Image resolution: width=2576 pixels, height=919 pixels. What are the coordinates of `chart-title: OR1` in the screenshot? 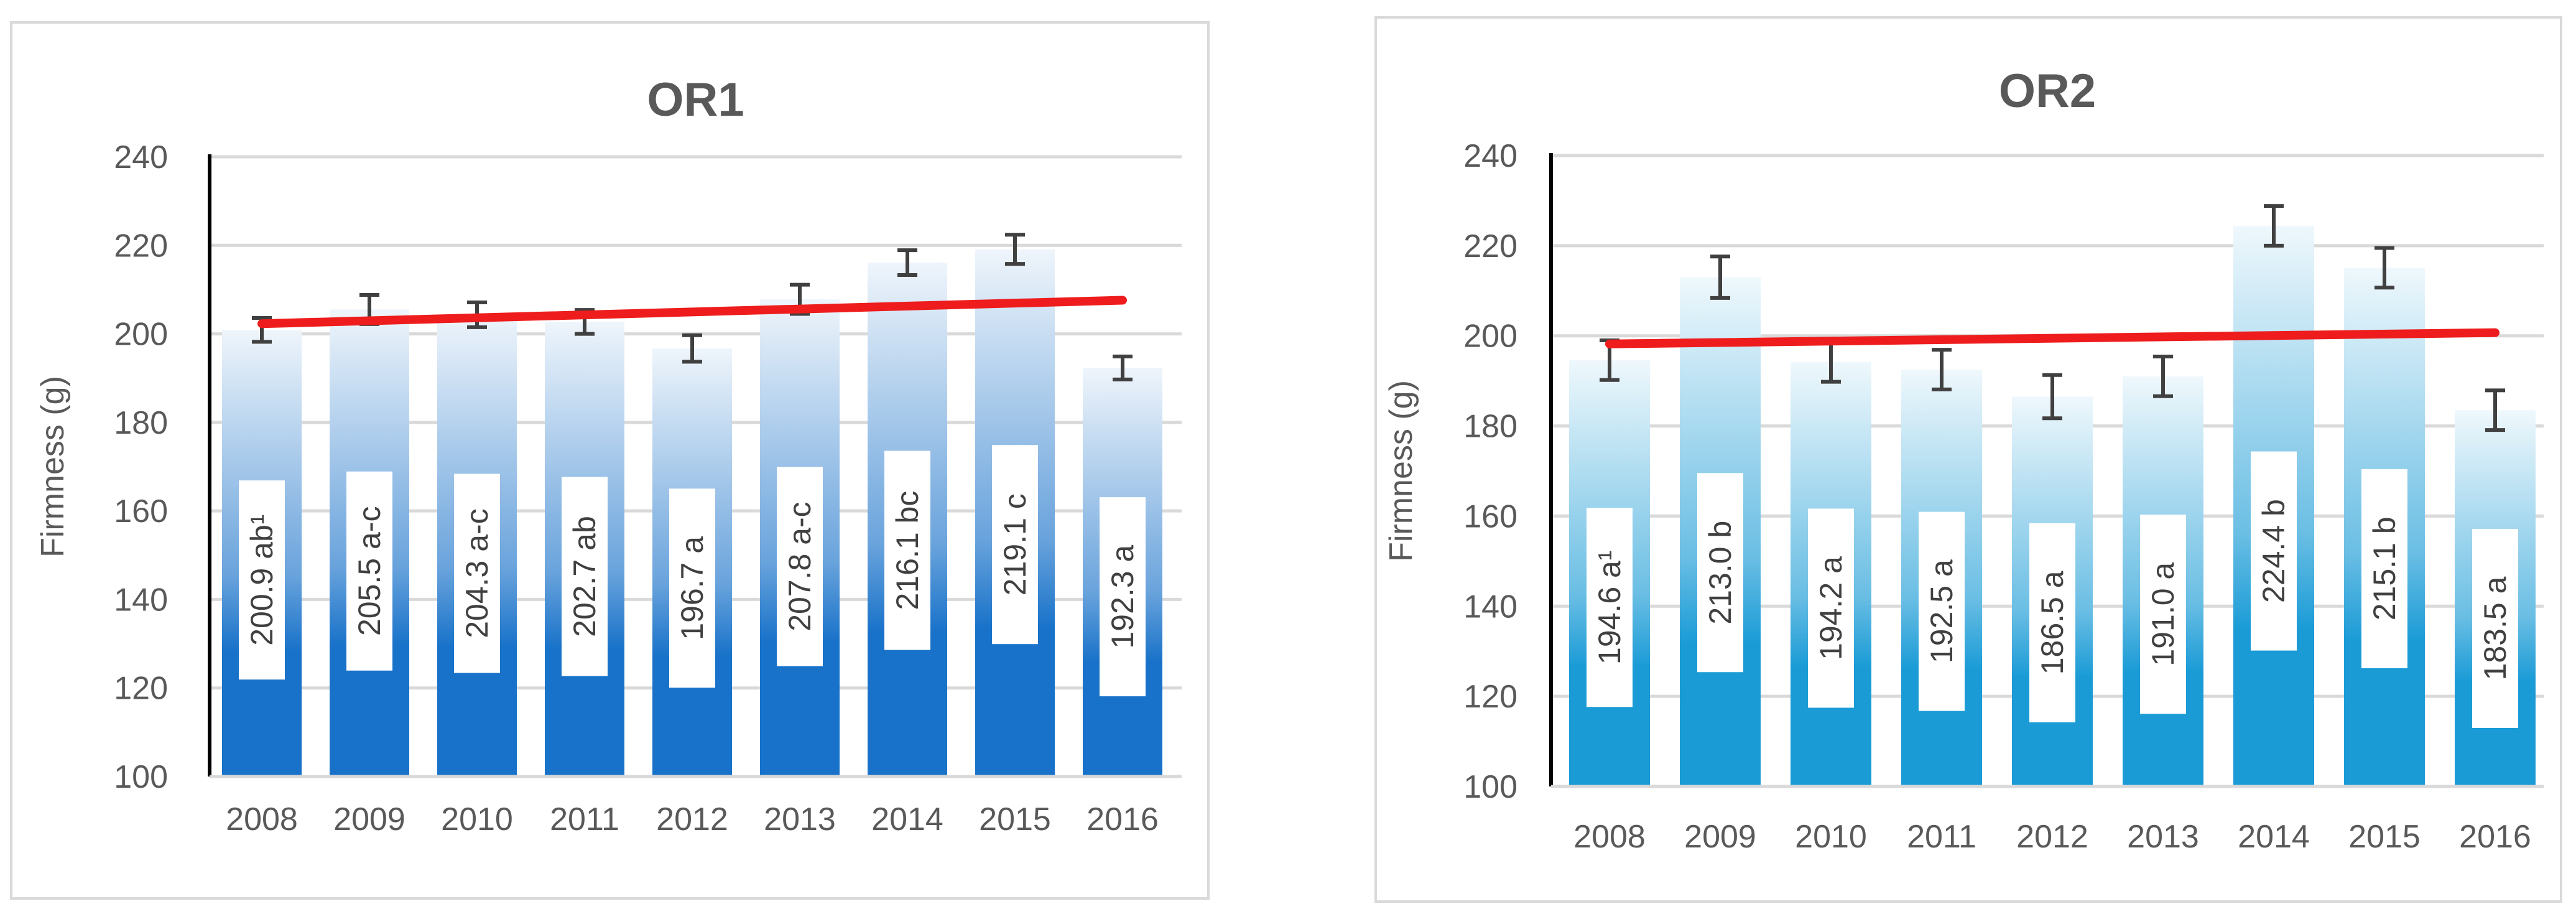 It's located at (696, 99).